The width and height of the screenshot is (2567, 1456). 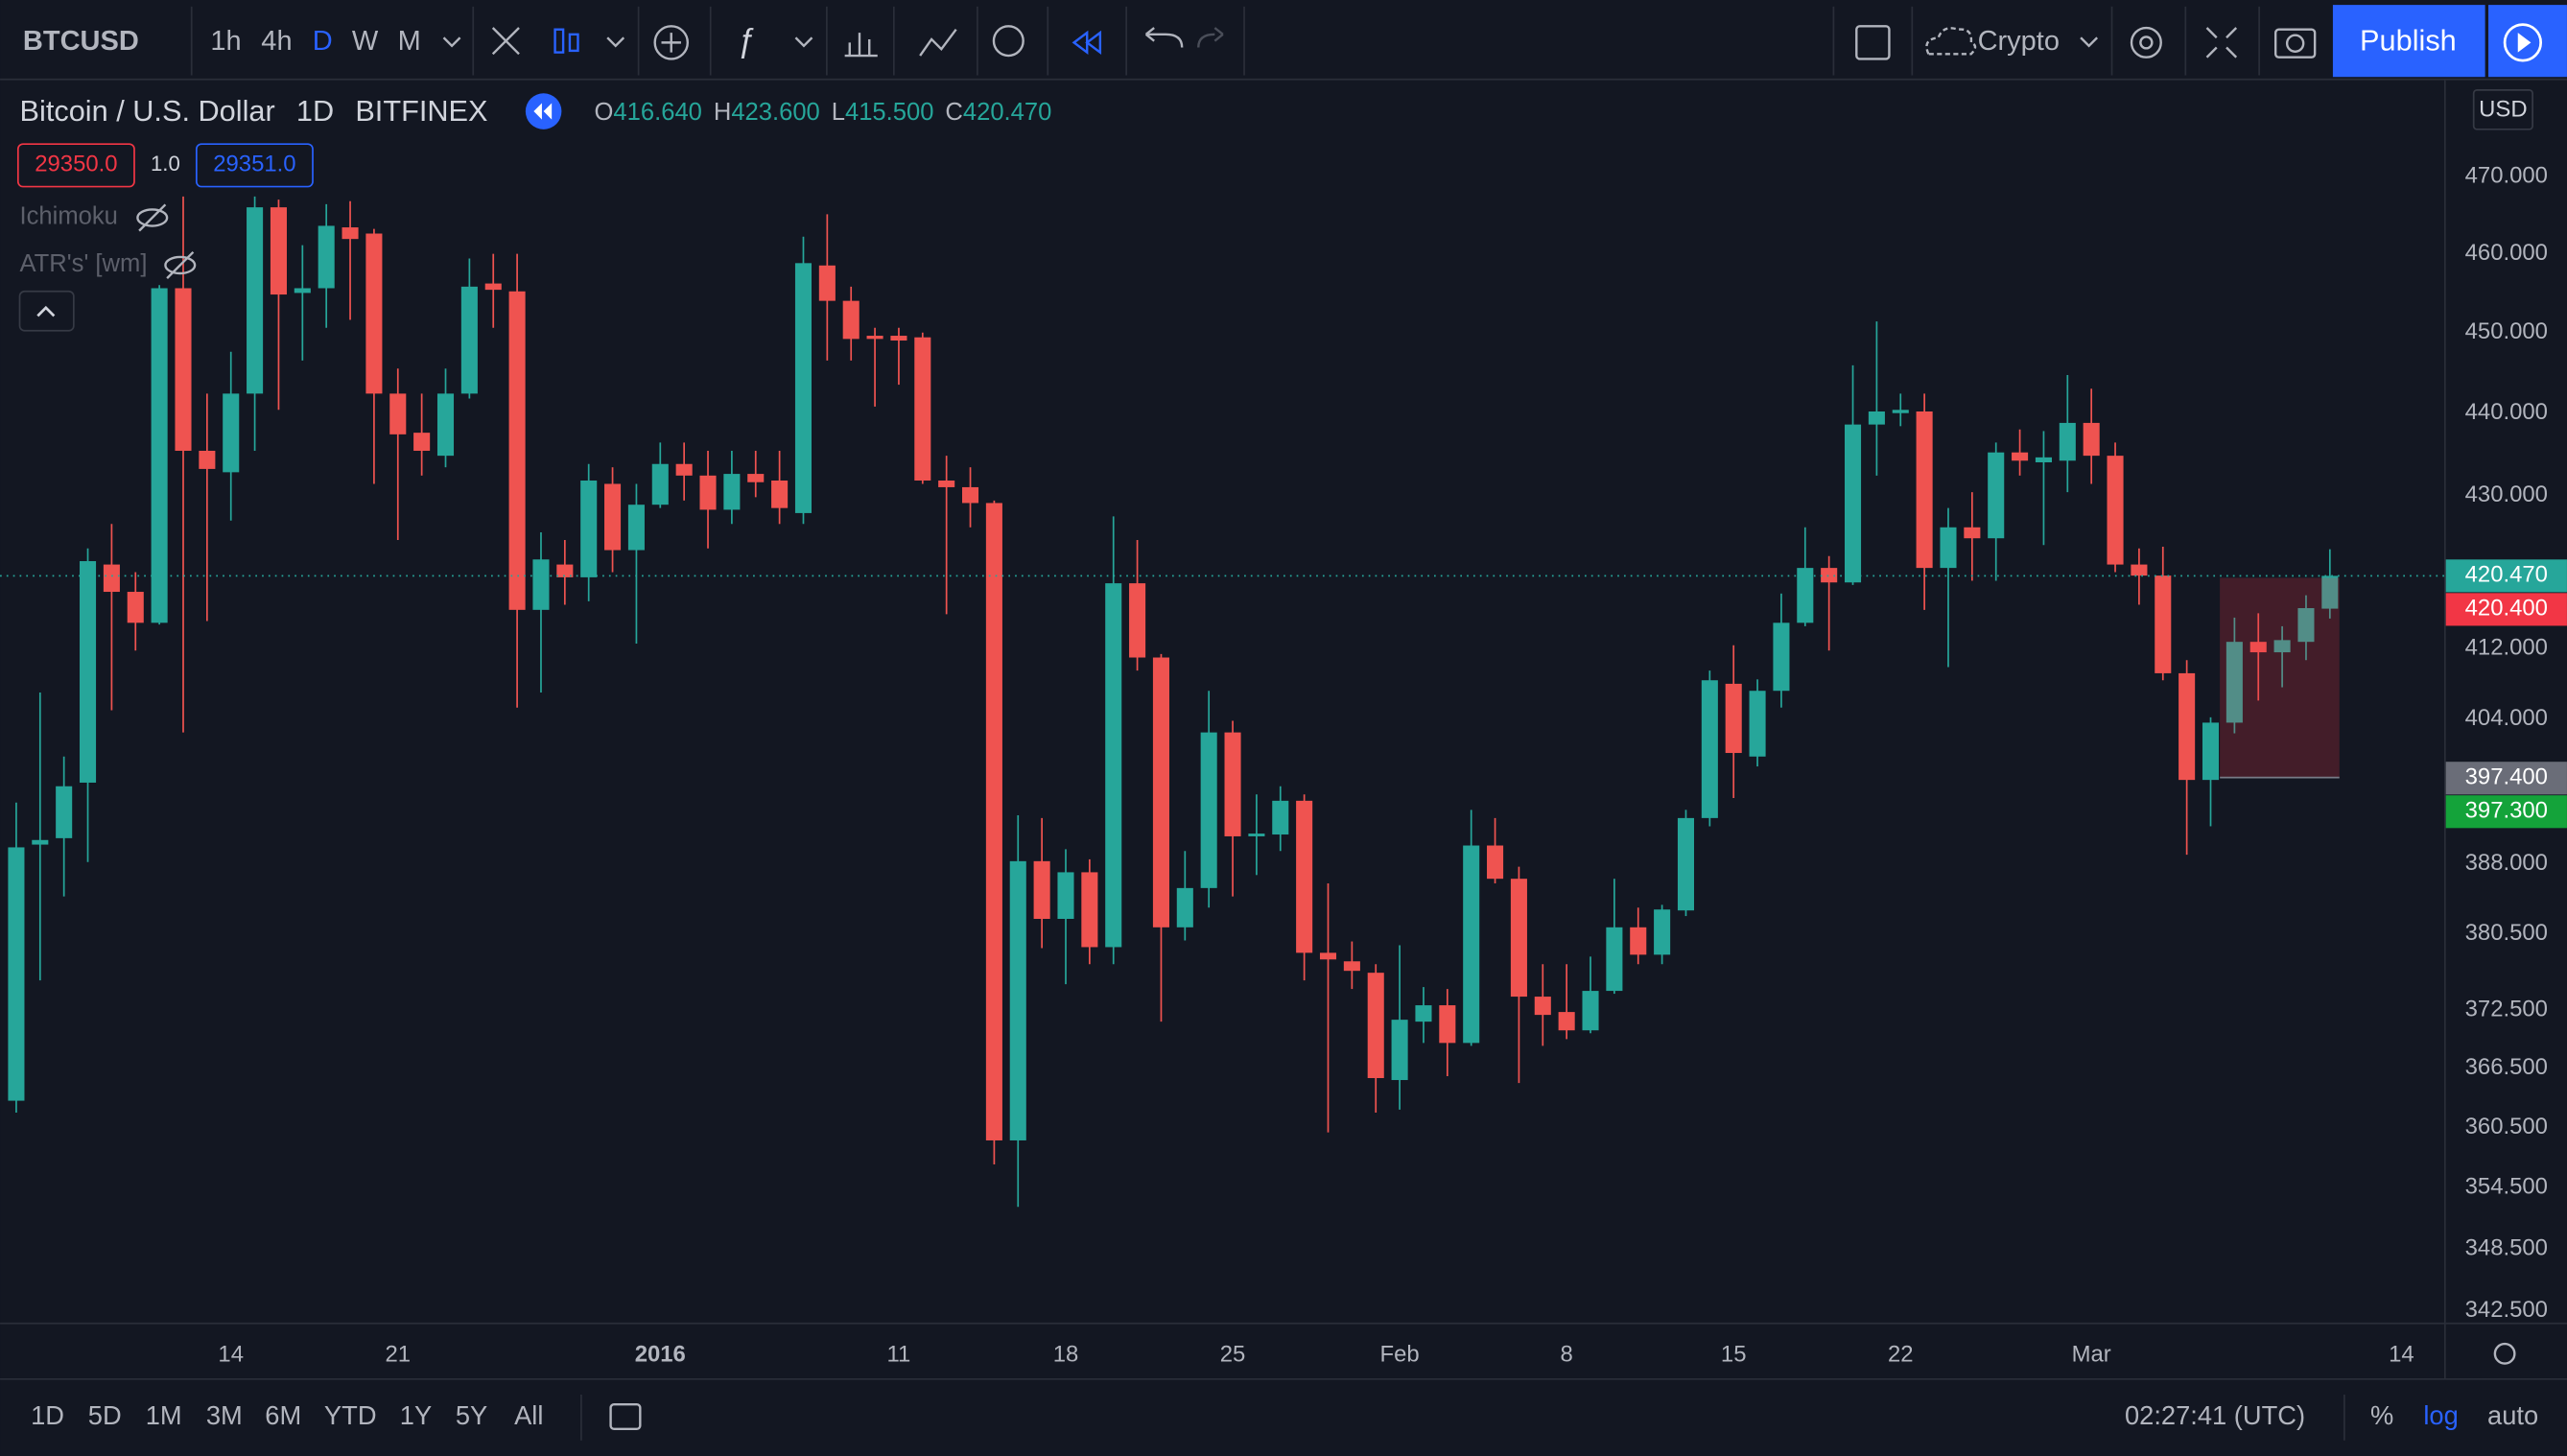 What do you see at coordinates (2146, 43) in the screenshot?
I see `settings-icon` at bounding box center [2146, 43].